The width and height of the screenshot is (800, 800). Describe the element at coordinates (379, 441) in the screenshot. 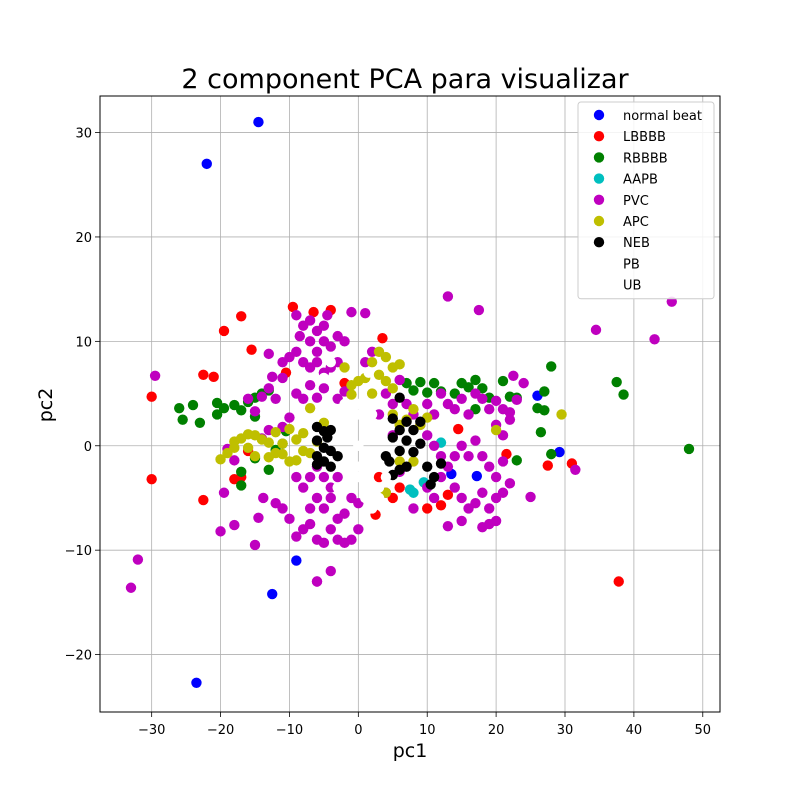

I see `series-neb` at that location.